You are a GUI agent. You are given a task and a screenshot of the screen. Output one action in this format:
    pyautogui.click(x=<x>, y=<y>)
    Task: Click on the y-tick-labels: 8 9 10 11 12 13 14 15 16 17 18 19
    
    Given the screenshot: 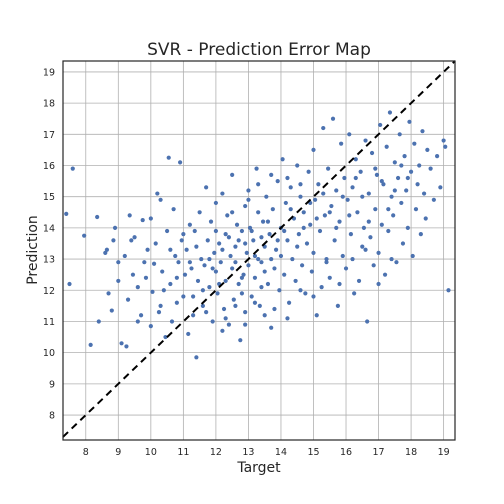 What is the action you would take?
    pyautogui.click(x=49, y=244)
    